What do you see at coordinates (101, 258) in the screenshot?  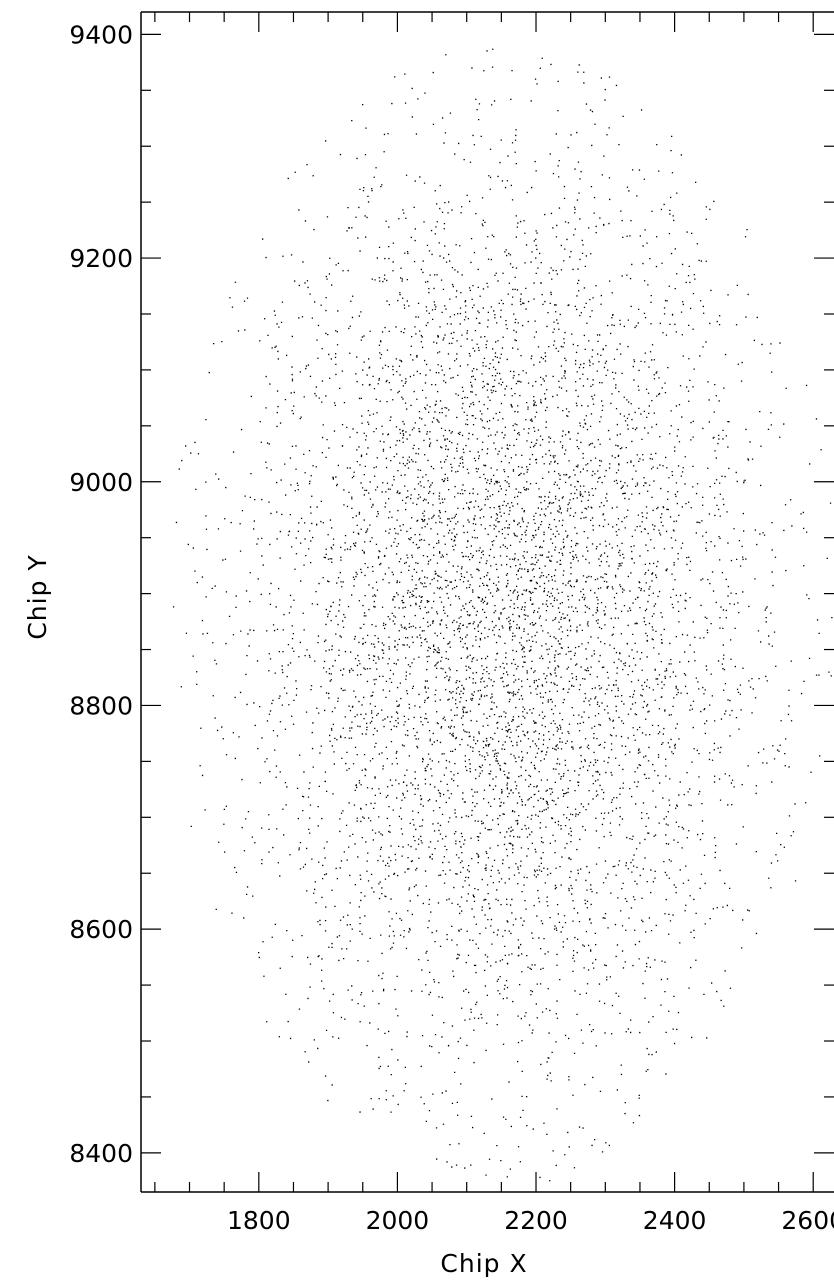 I see `y-tick-label: 9200` at bounding box center [101, 258].